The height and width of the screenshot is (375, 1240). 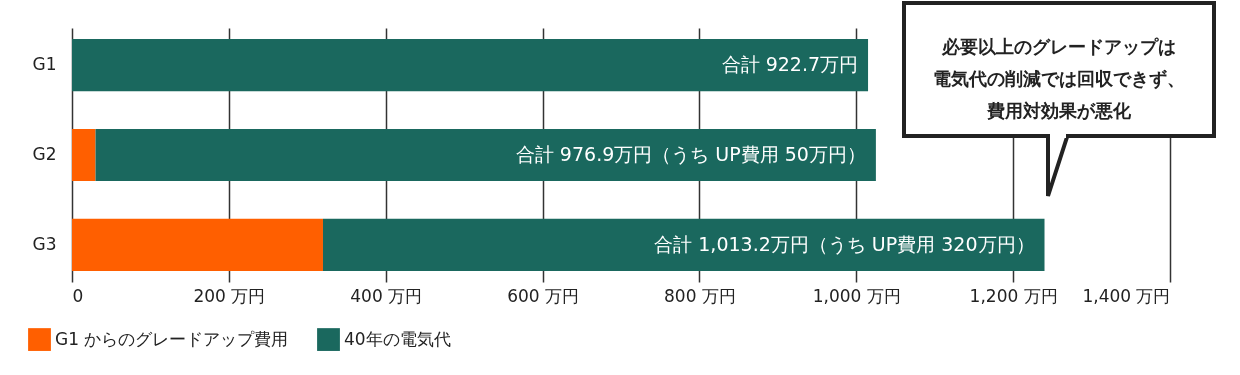 I want to click on x-tick-label: 800 万円, so click(x=700, y=295).